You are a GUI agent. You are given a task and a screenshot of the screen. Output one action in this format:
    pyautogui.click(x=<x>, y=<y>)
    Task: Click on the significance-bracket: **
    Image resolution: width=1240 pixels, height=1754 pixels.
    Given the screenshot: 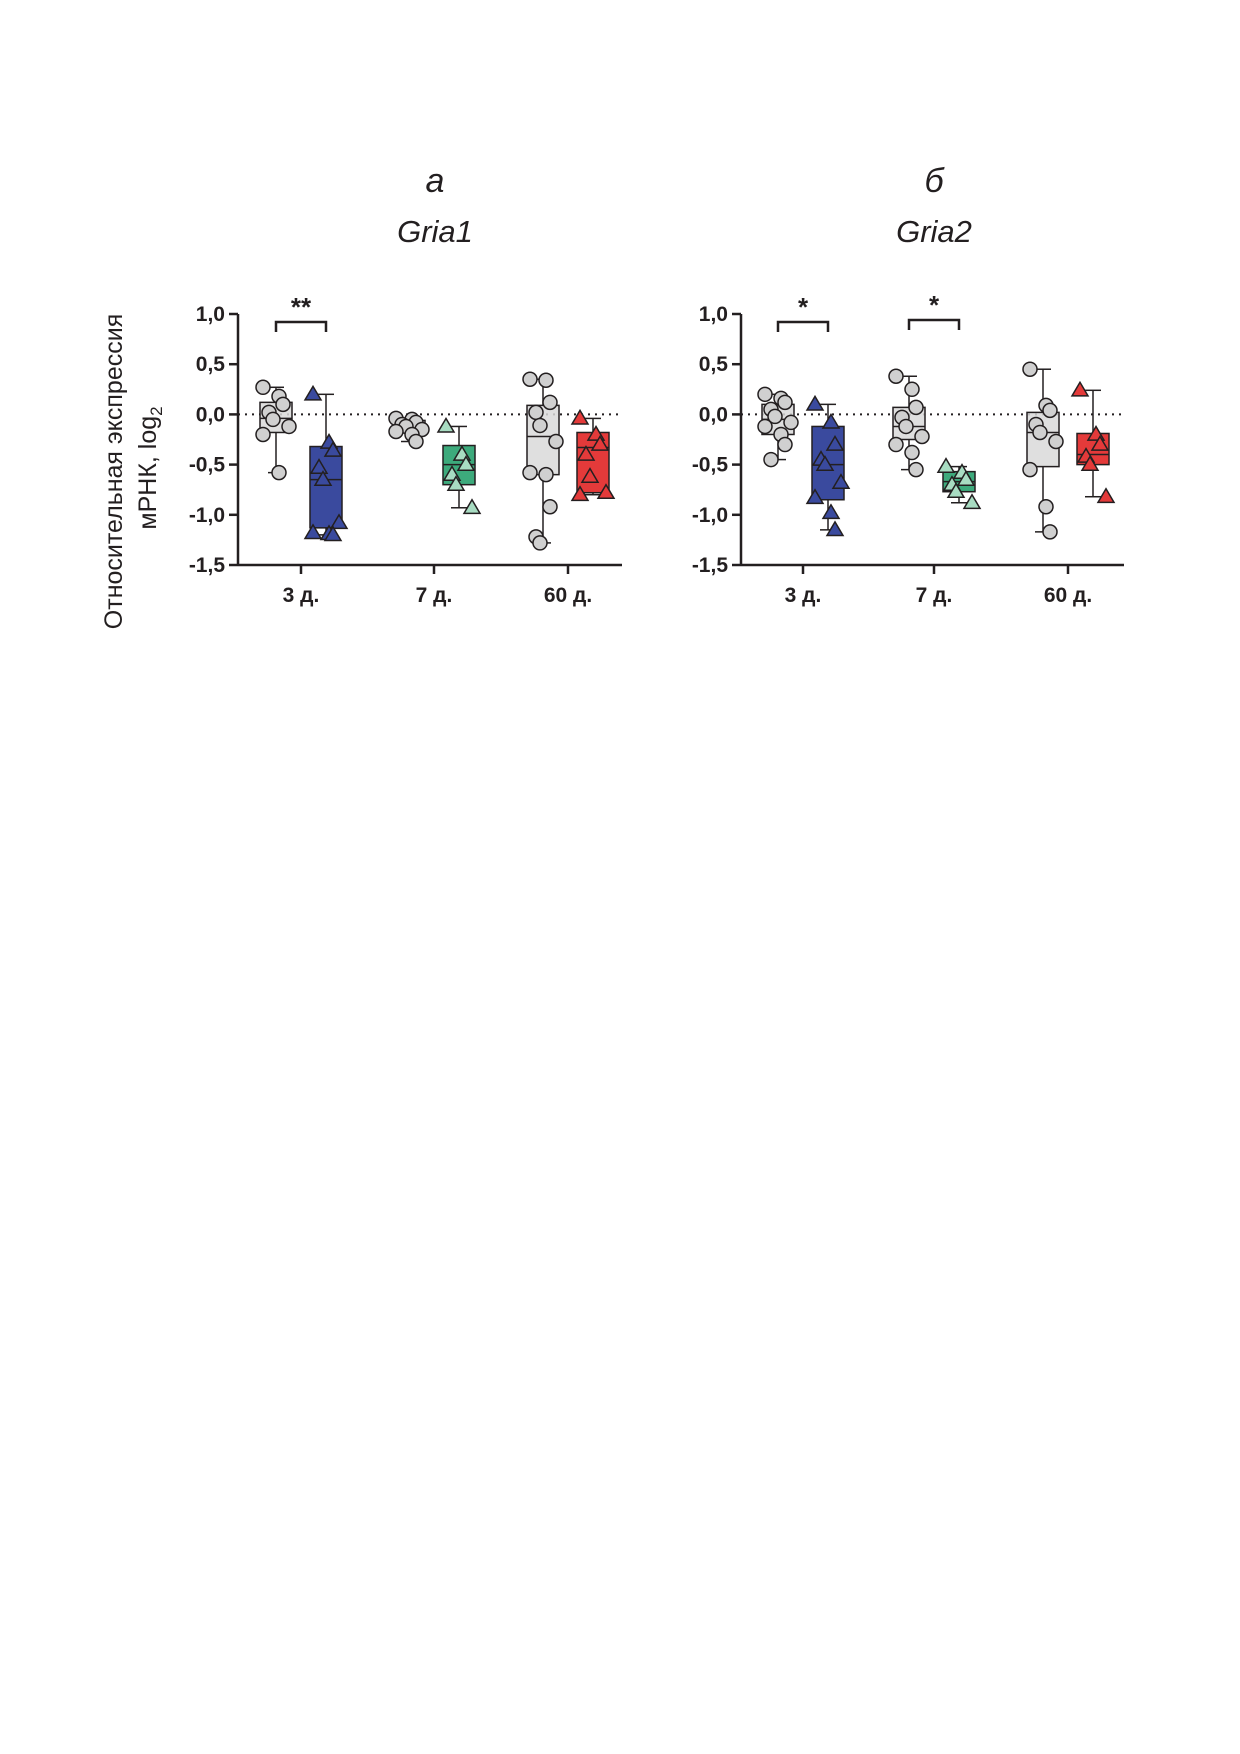 What is the action you would take?
    pyautogui.click(x=301, y=312)
    